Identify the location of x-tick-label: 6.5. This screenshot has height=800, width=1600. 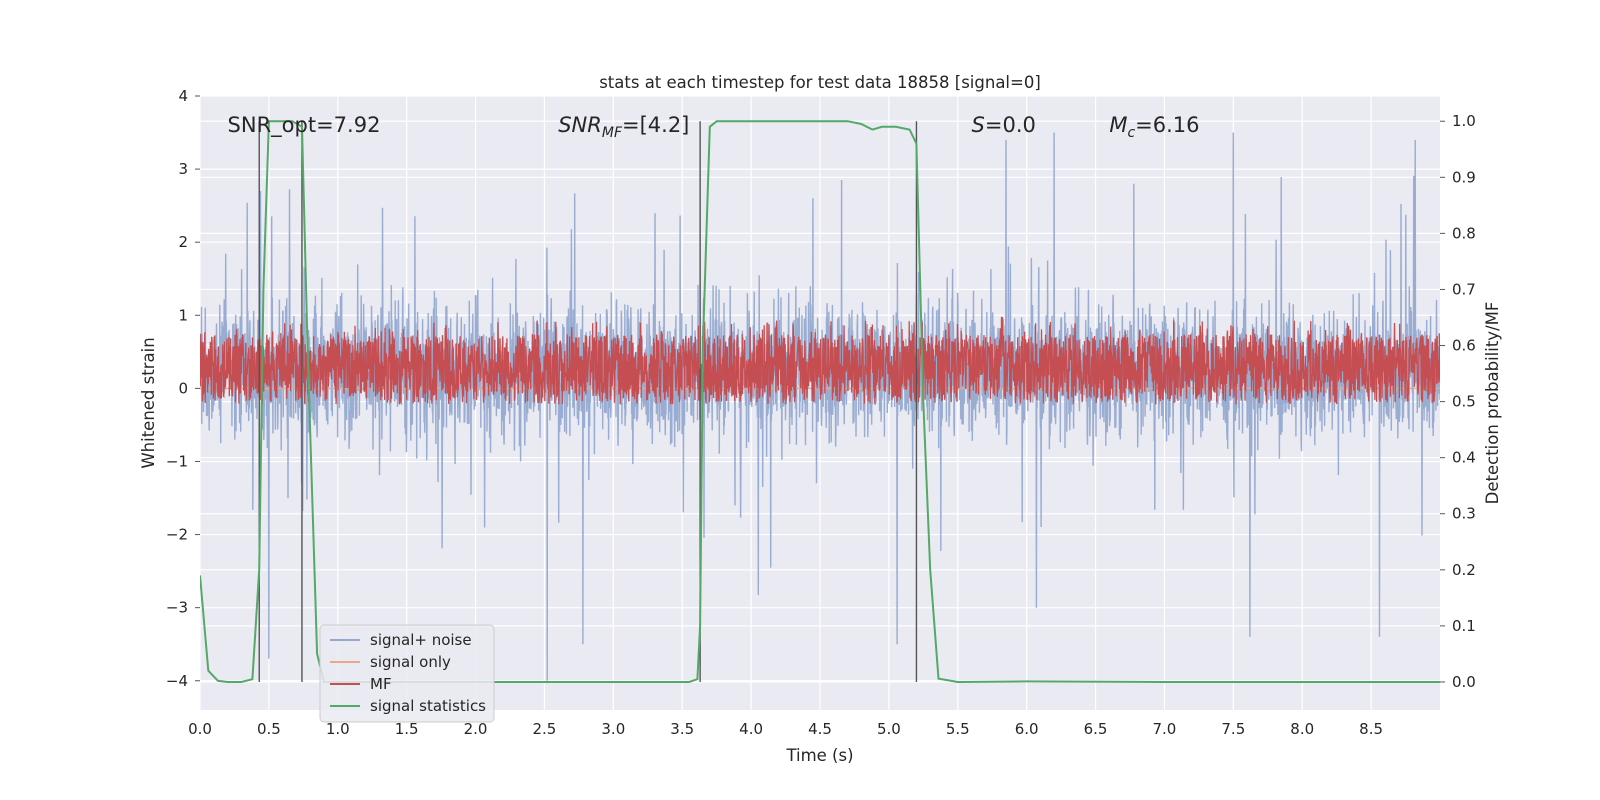
(1096, 729).